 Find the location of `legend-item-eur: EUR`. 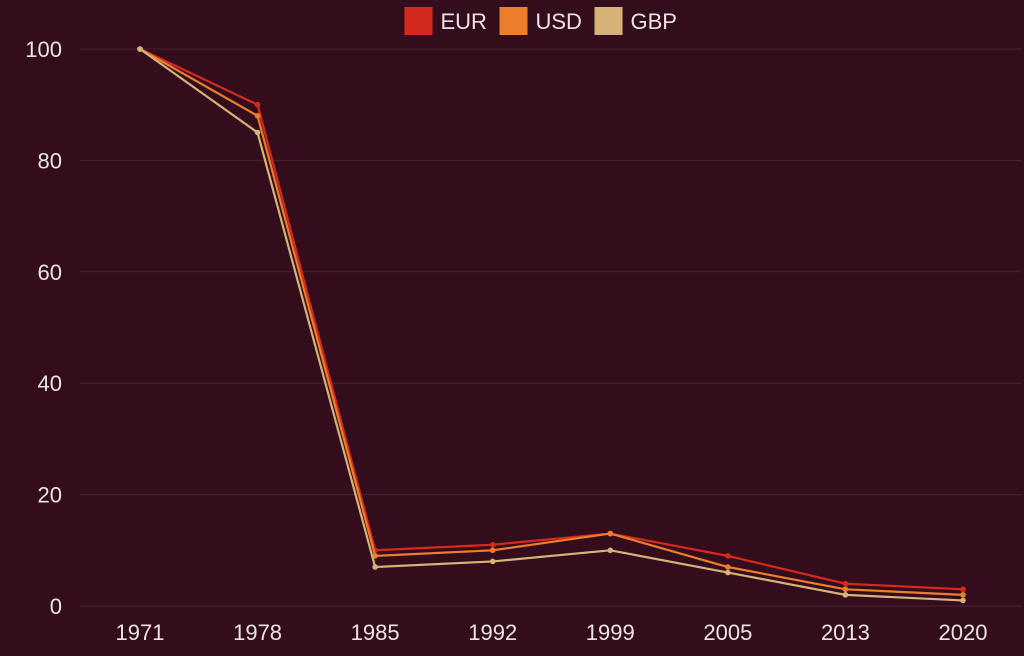

legend-item-eur: EUR is located at coordinates (445, 21).